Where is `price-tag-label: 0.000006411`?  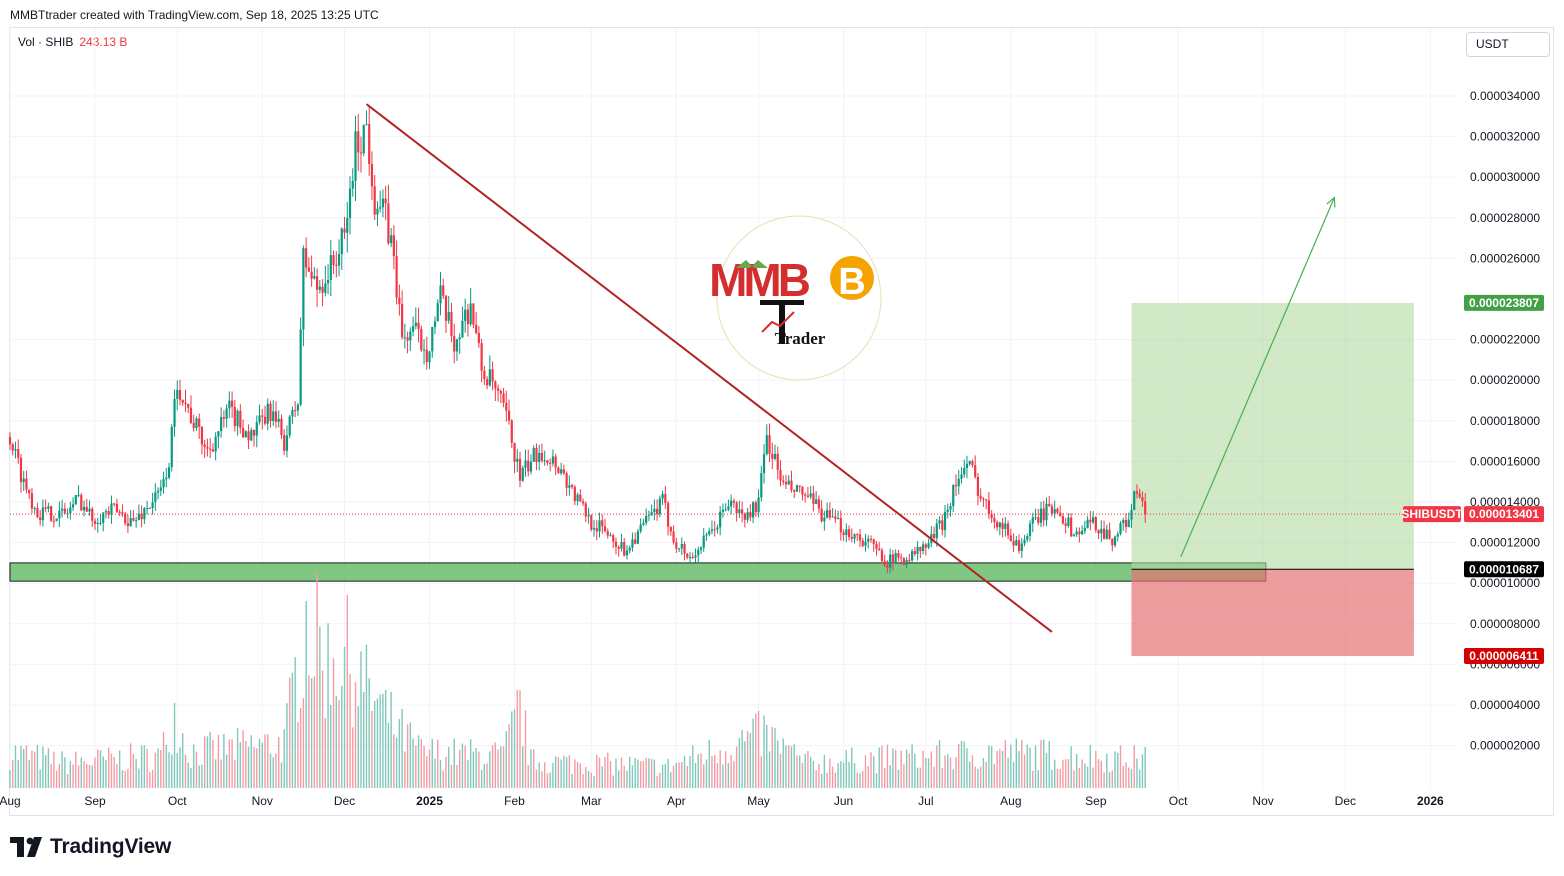 price-tag-label: 0.000006411 is located at coordinates (1504, 656).